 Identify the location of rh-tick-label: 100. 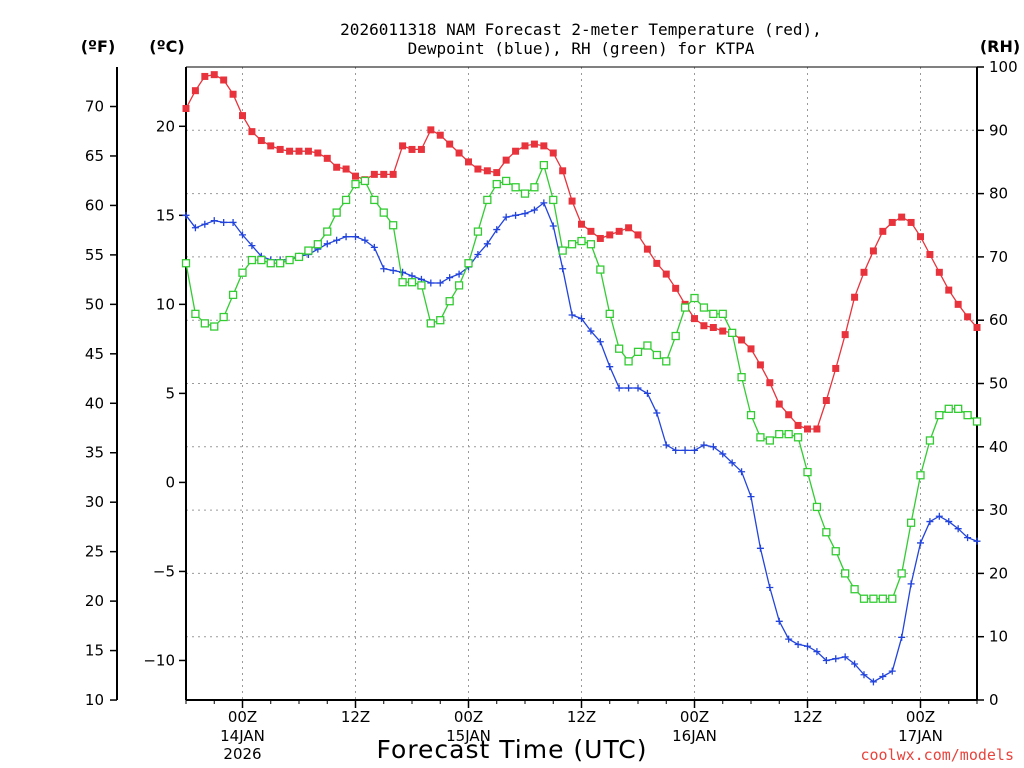
(1003, 67).